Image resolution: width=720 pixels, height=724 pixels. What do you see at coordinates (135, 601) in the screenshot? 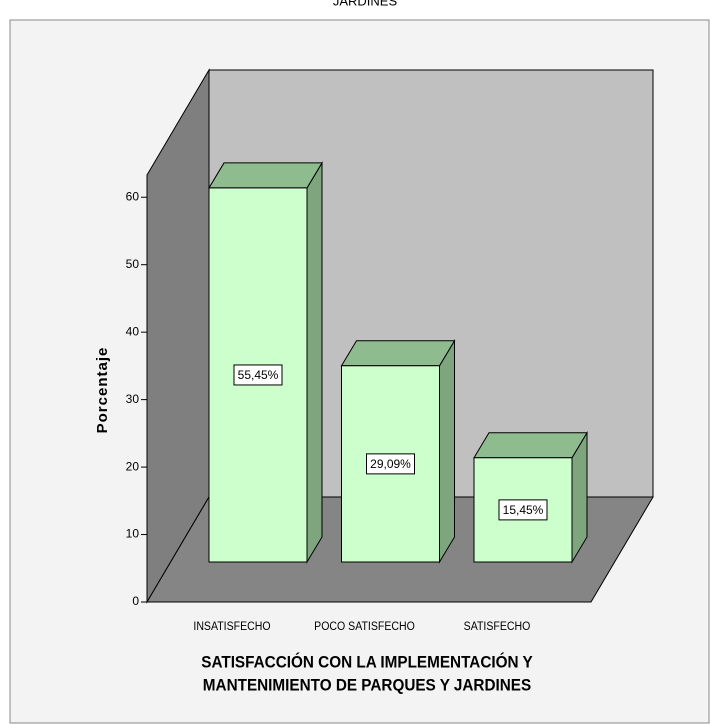
I see `y-tick-label: 0` at bounding box center [135, 601].